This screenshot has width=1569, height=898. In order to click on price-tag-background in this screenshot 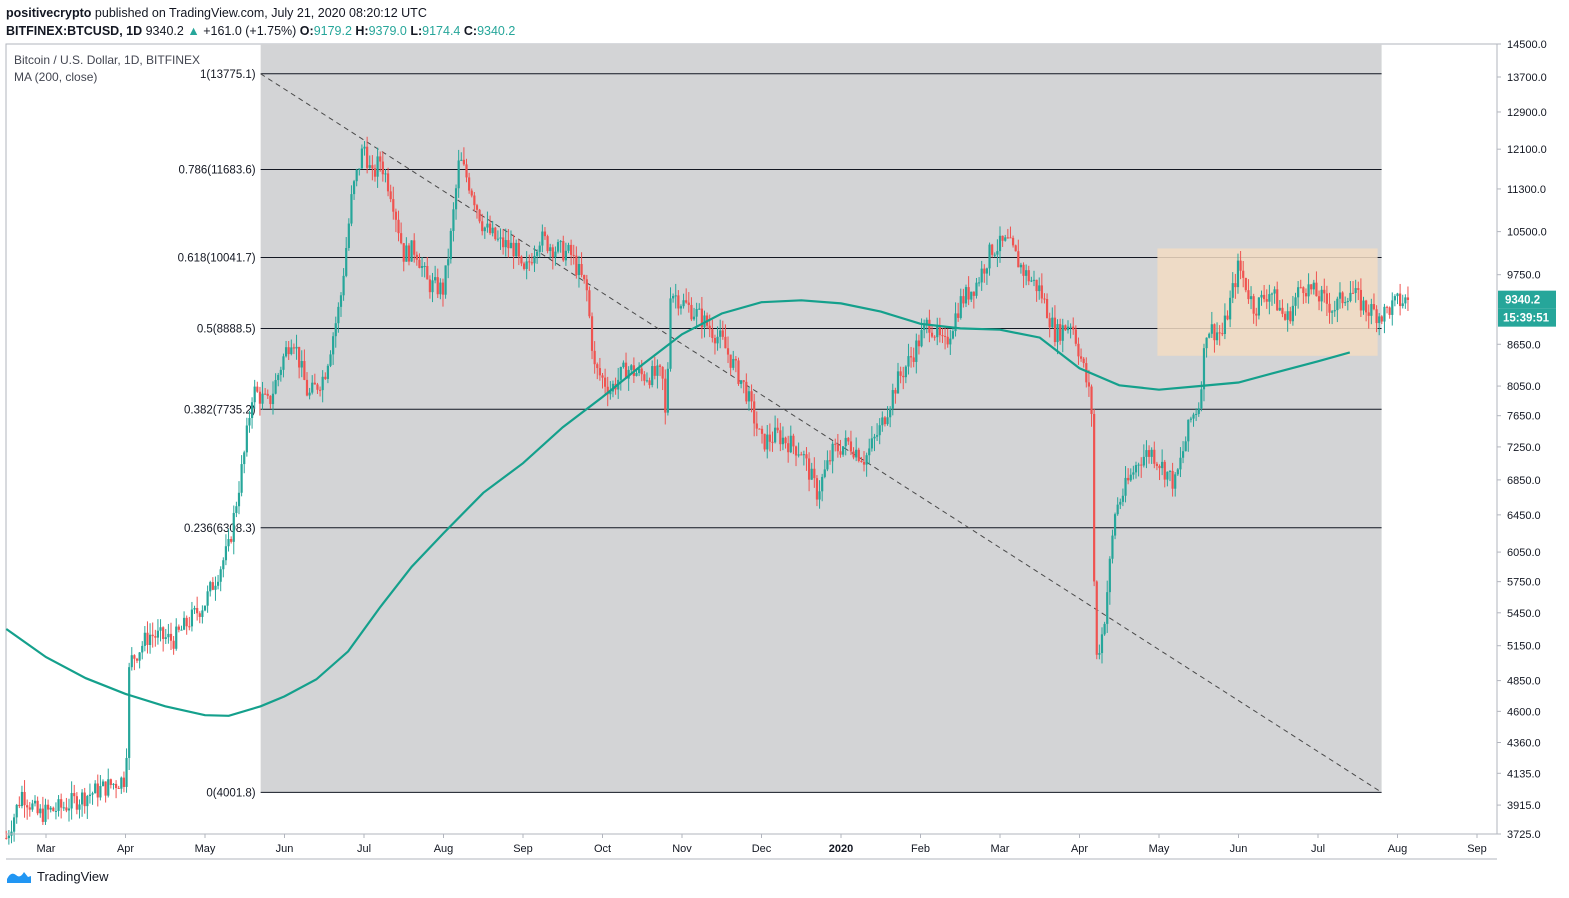, I will do `click(1527, 299)`.